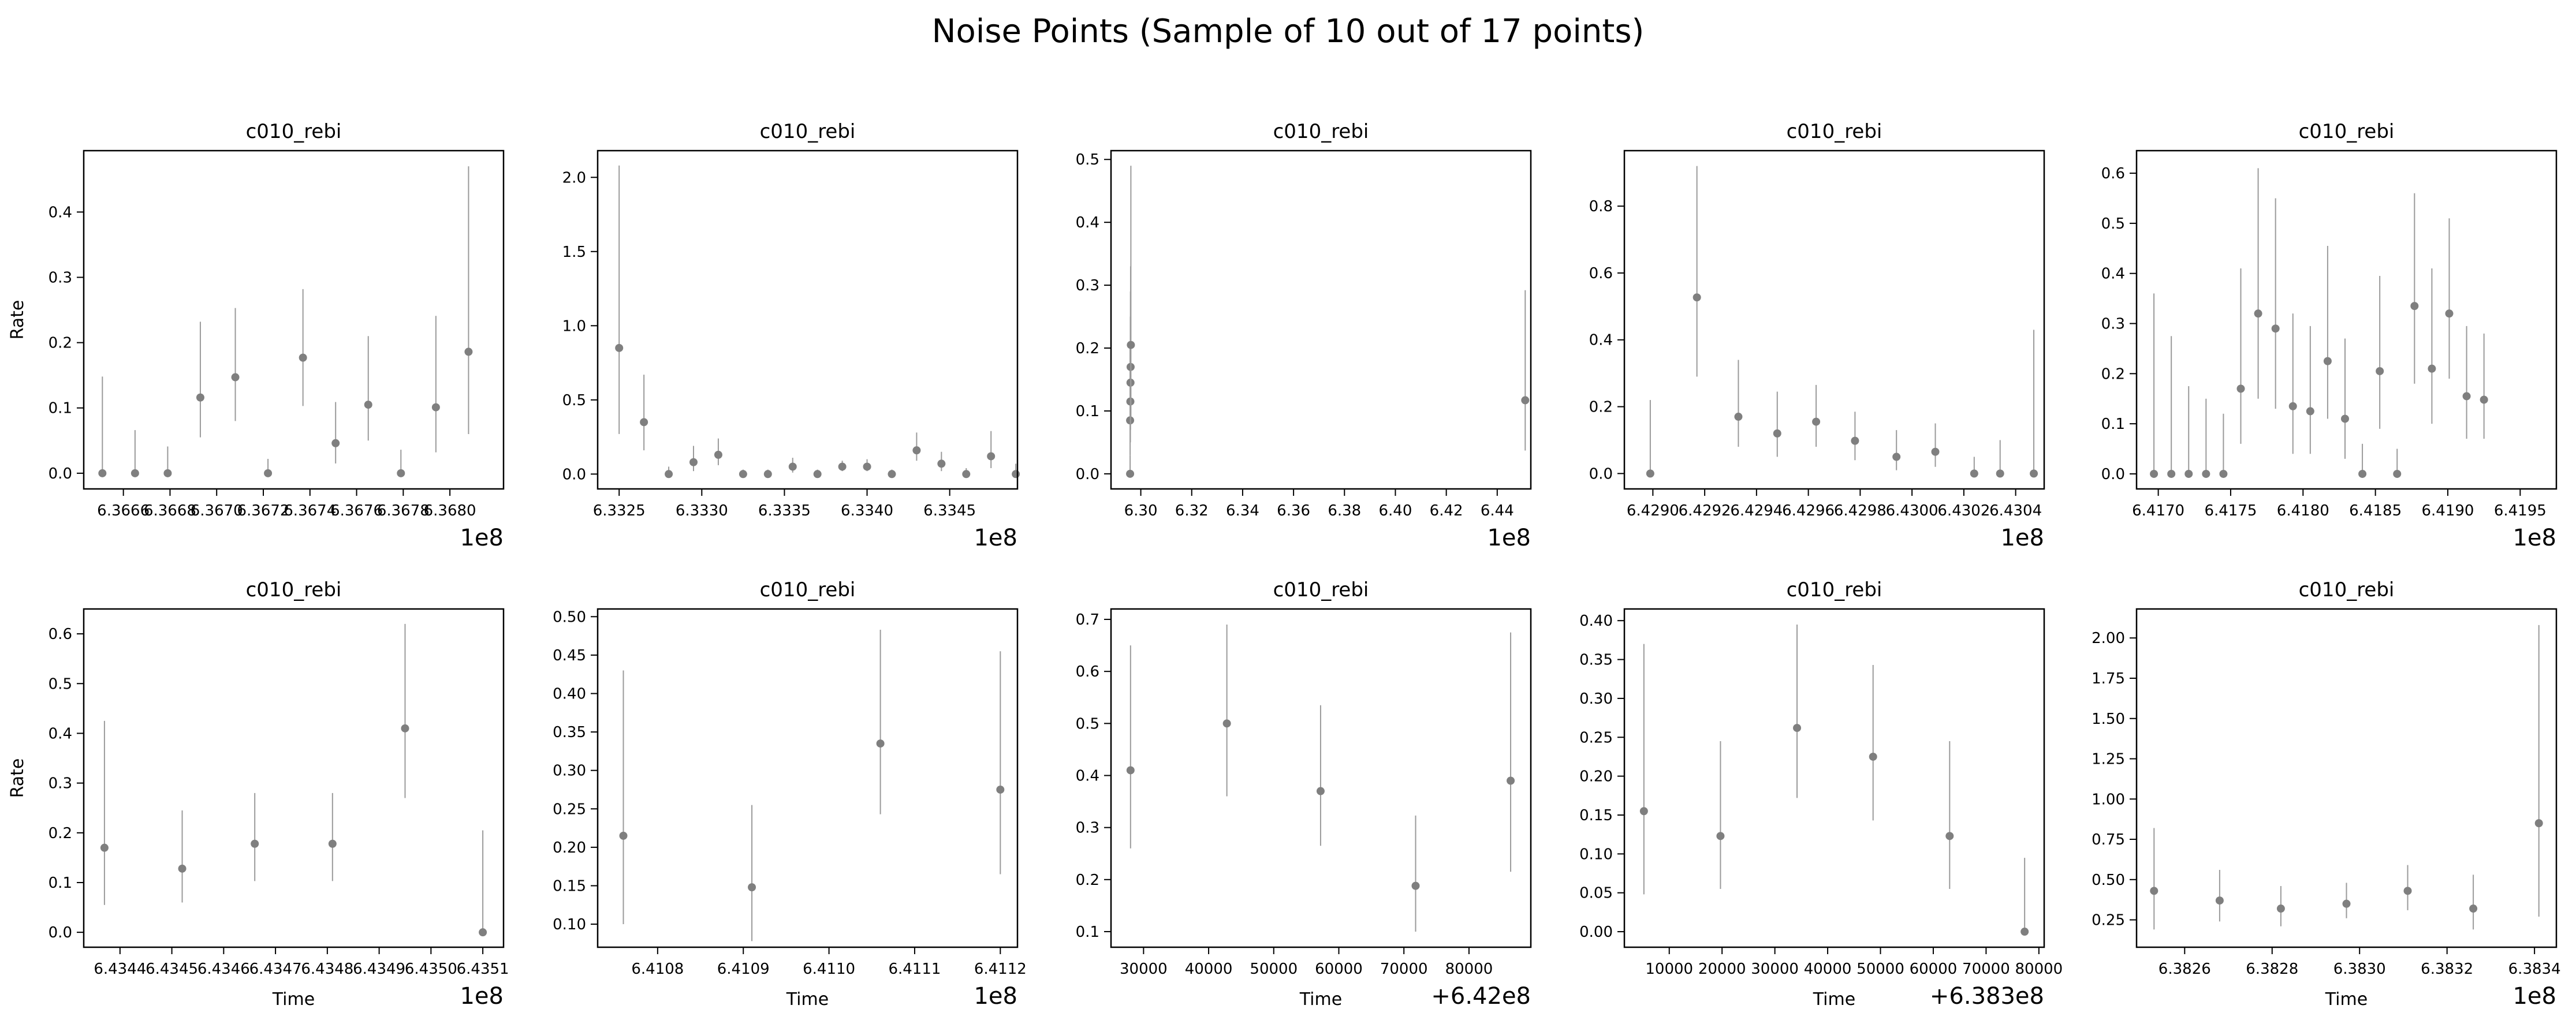 The width and height of the screenshot is (2576, 1024). What do you see at coordinates (2158, 511) in the screenshot?
I see `x-tick-label: 6.4170` at bounding box center [2158, 511].